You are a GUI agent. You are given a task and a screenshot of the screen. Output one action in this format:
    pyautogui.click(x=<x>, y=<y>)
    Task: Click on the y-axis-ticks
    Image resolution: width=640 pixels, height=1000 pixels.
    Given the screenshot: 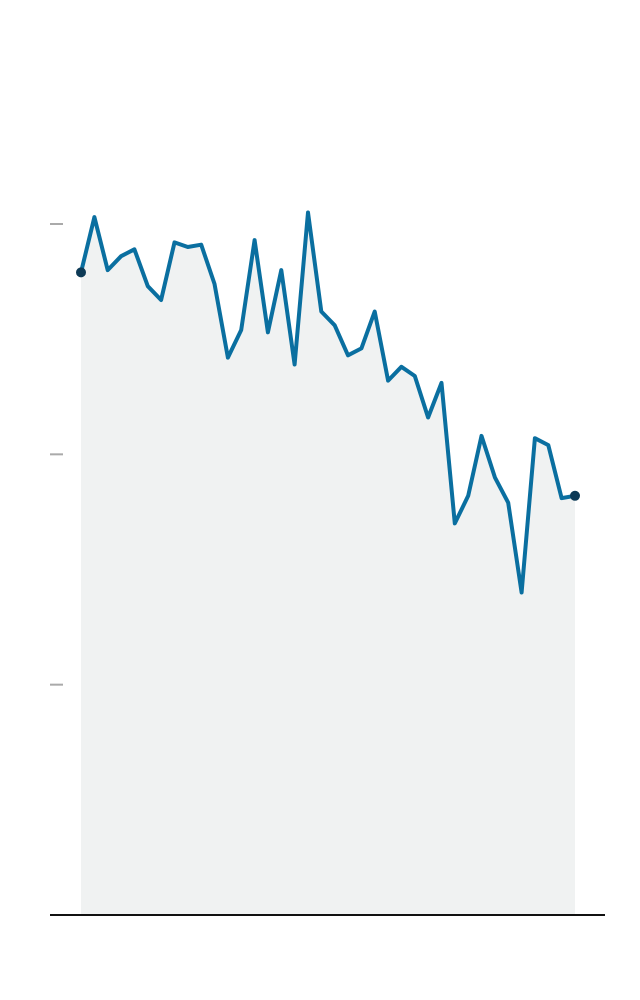 What is the action you would take?
    pyautogui.click(x=56, y=454)
    